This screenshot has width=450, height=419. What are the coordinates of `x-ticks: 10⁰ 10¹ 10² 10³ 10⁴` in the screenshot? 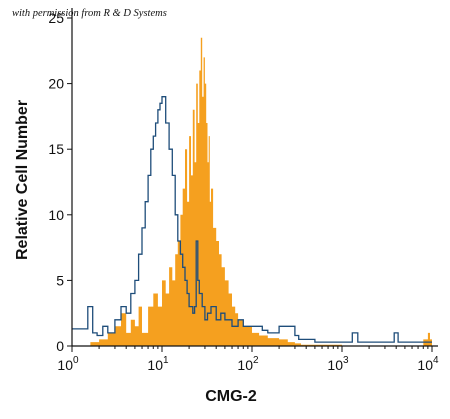 It's located at (248, 359).